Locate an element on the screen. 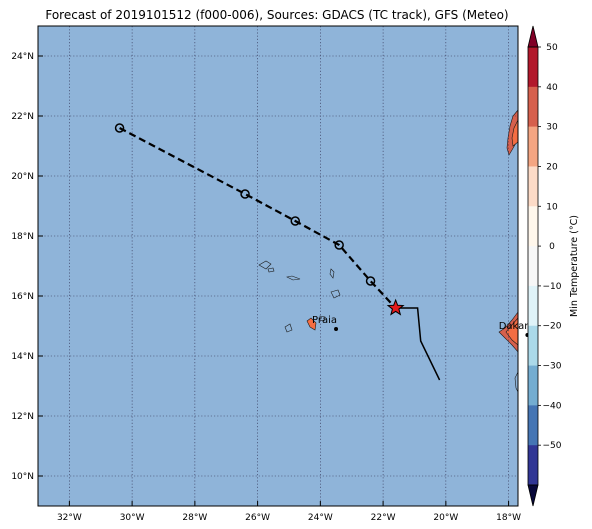 Image resolution: width=592 pixels, height=529 pixels. colorbar-tick-label: 50 is located at coordinates (552, 48).